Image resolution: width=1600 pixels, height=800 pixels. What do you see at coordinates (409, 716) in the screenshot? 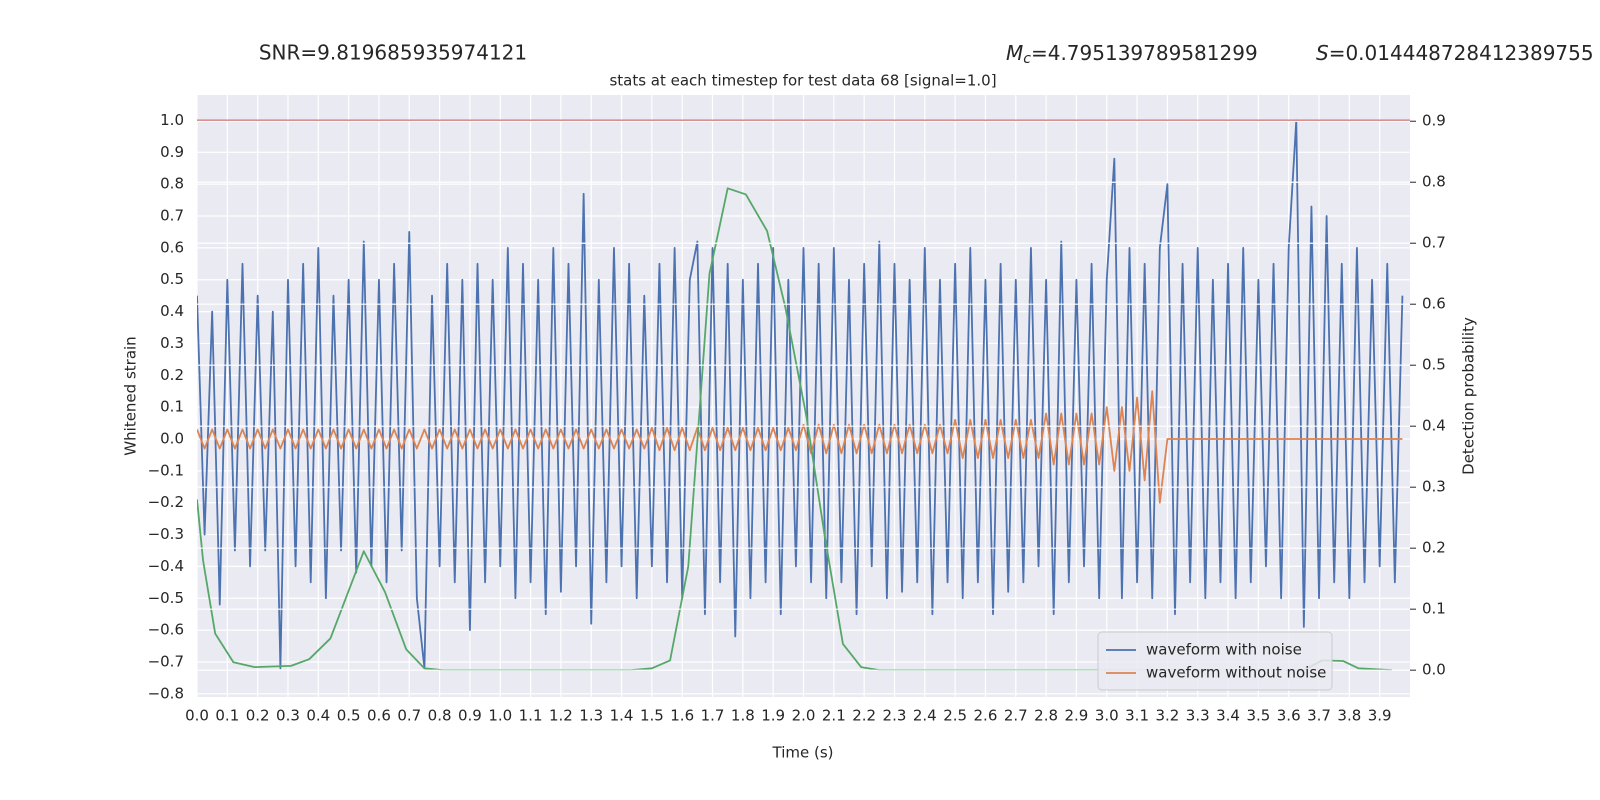
I see `x-tick-label: 0.7` at bounding box center [409, 716].